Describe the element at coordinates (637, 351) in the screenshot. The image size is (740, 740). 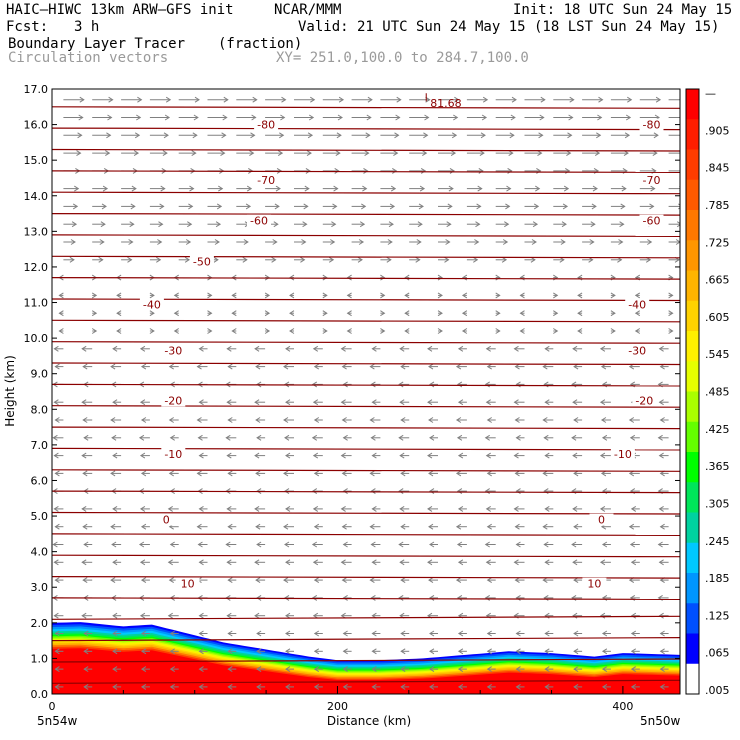
I see `isotherm-label: -30` at that location.